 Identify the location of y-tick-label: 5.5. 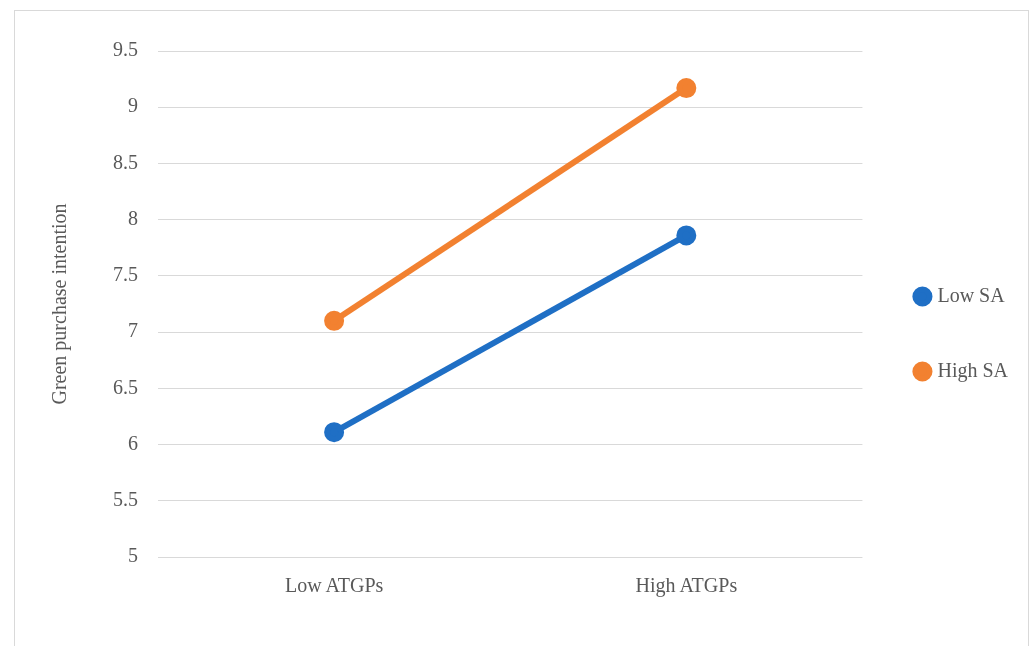
(125, 499).